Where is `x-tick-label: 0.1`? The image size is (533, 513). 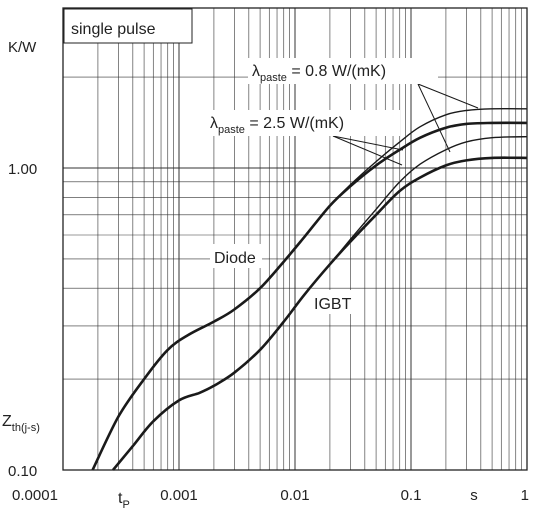 x-tick-label: 0.1 is located at coordinates (411, 495).